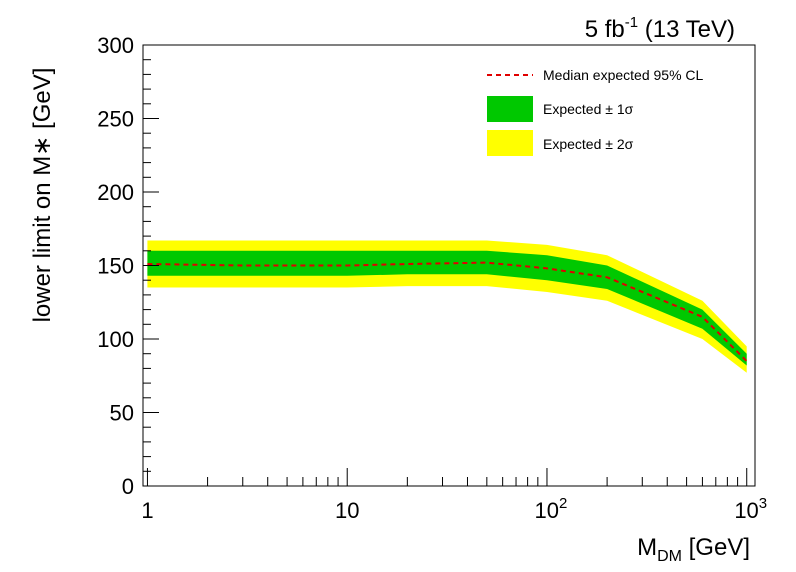 This screenshot has width=796, height=572. Describe the element at coordinates (551, 509) in the screenshot. I see `x-tick-label: 10²` at that location.